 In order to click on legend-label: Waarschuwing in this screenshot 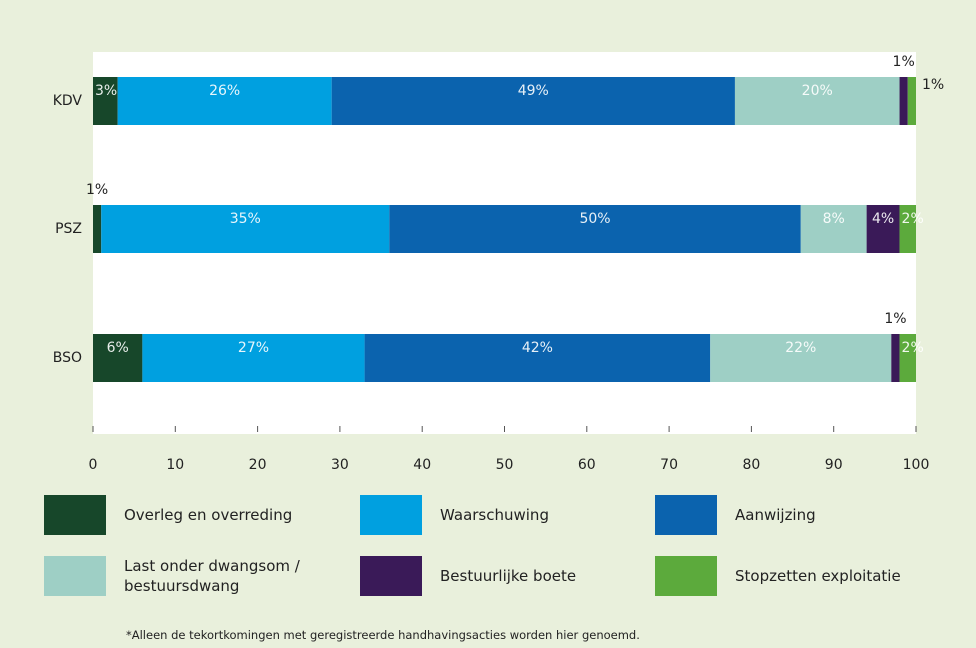, I will do `click(494, 515)`.